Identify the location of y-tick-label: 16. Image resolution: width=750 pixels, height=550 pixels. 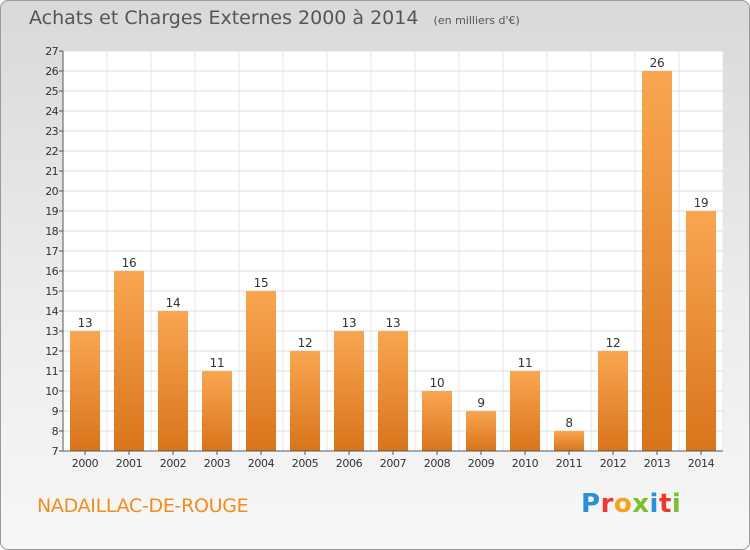
(51, 271).